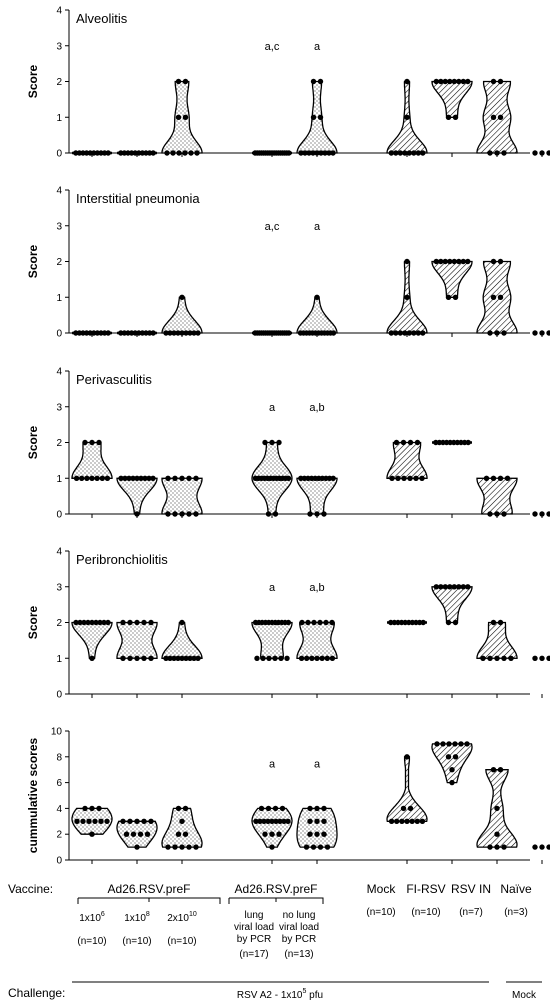 This screenshot has width=550, height=1005. What do you see at coordinates (382, 889) in the screenshot?
I see `mock-label: Mock` at bounding box center [382, 889].